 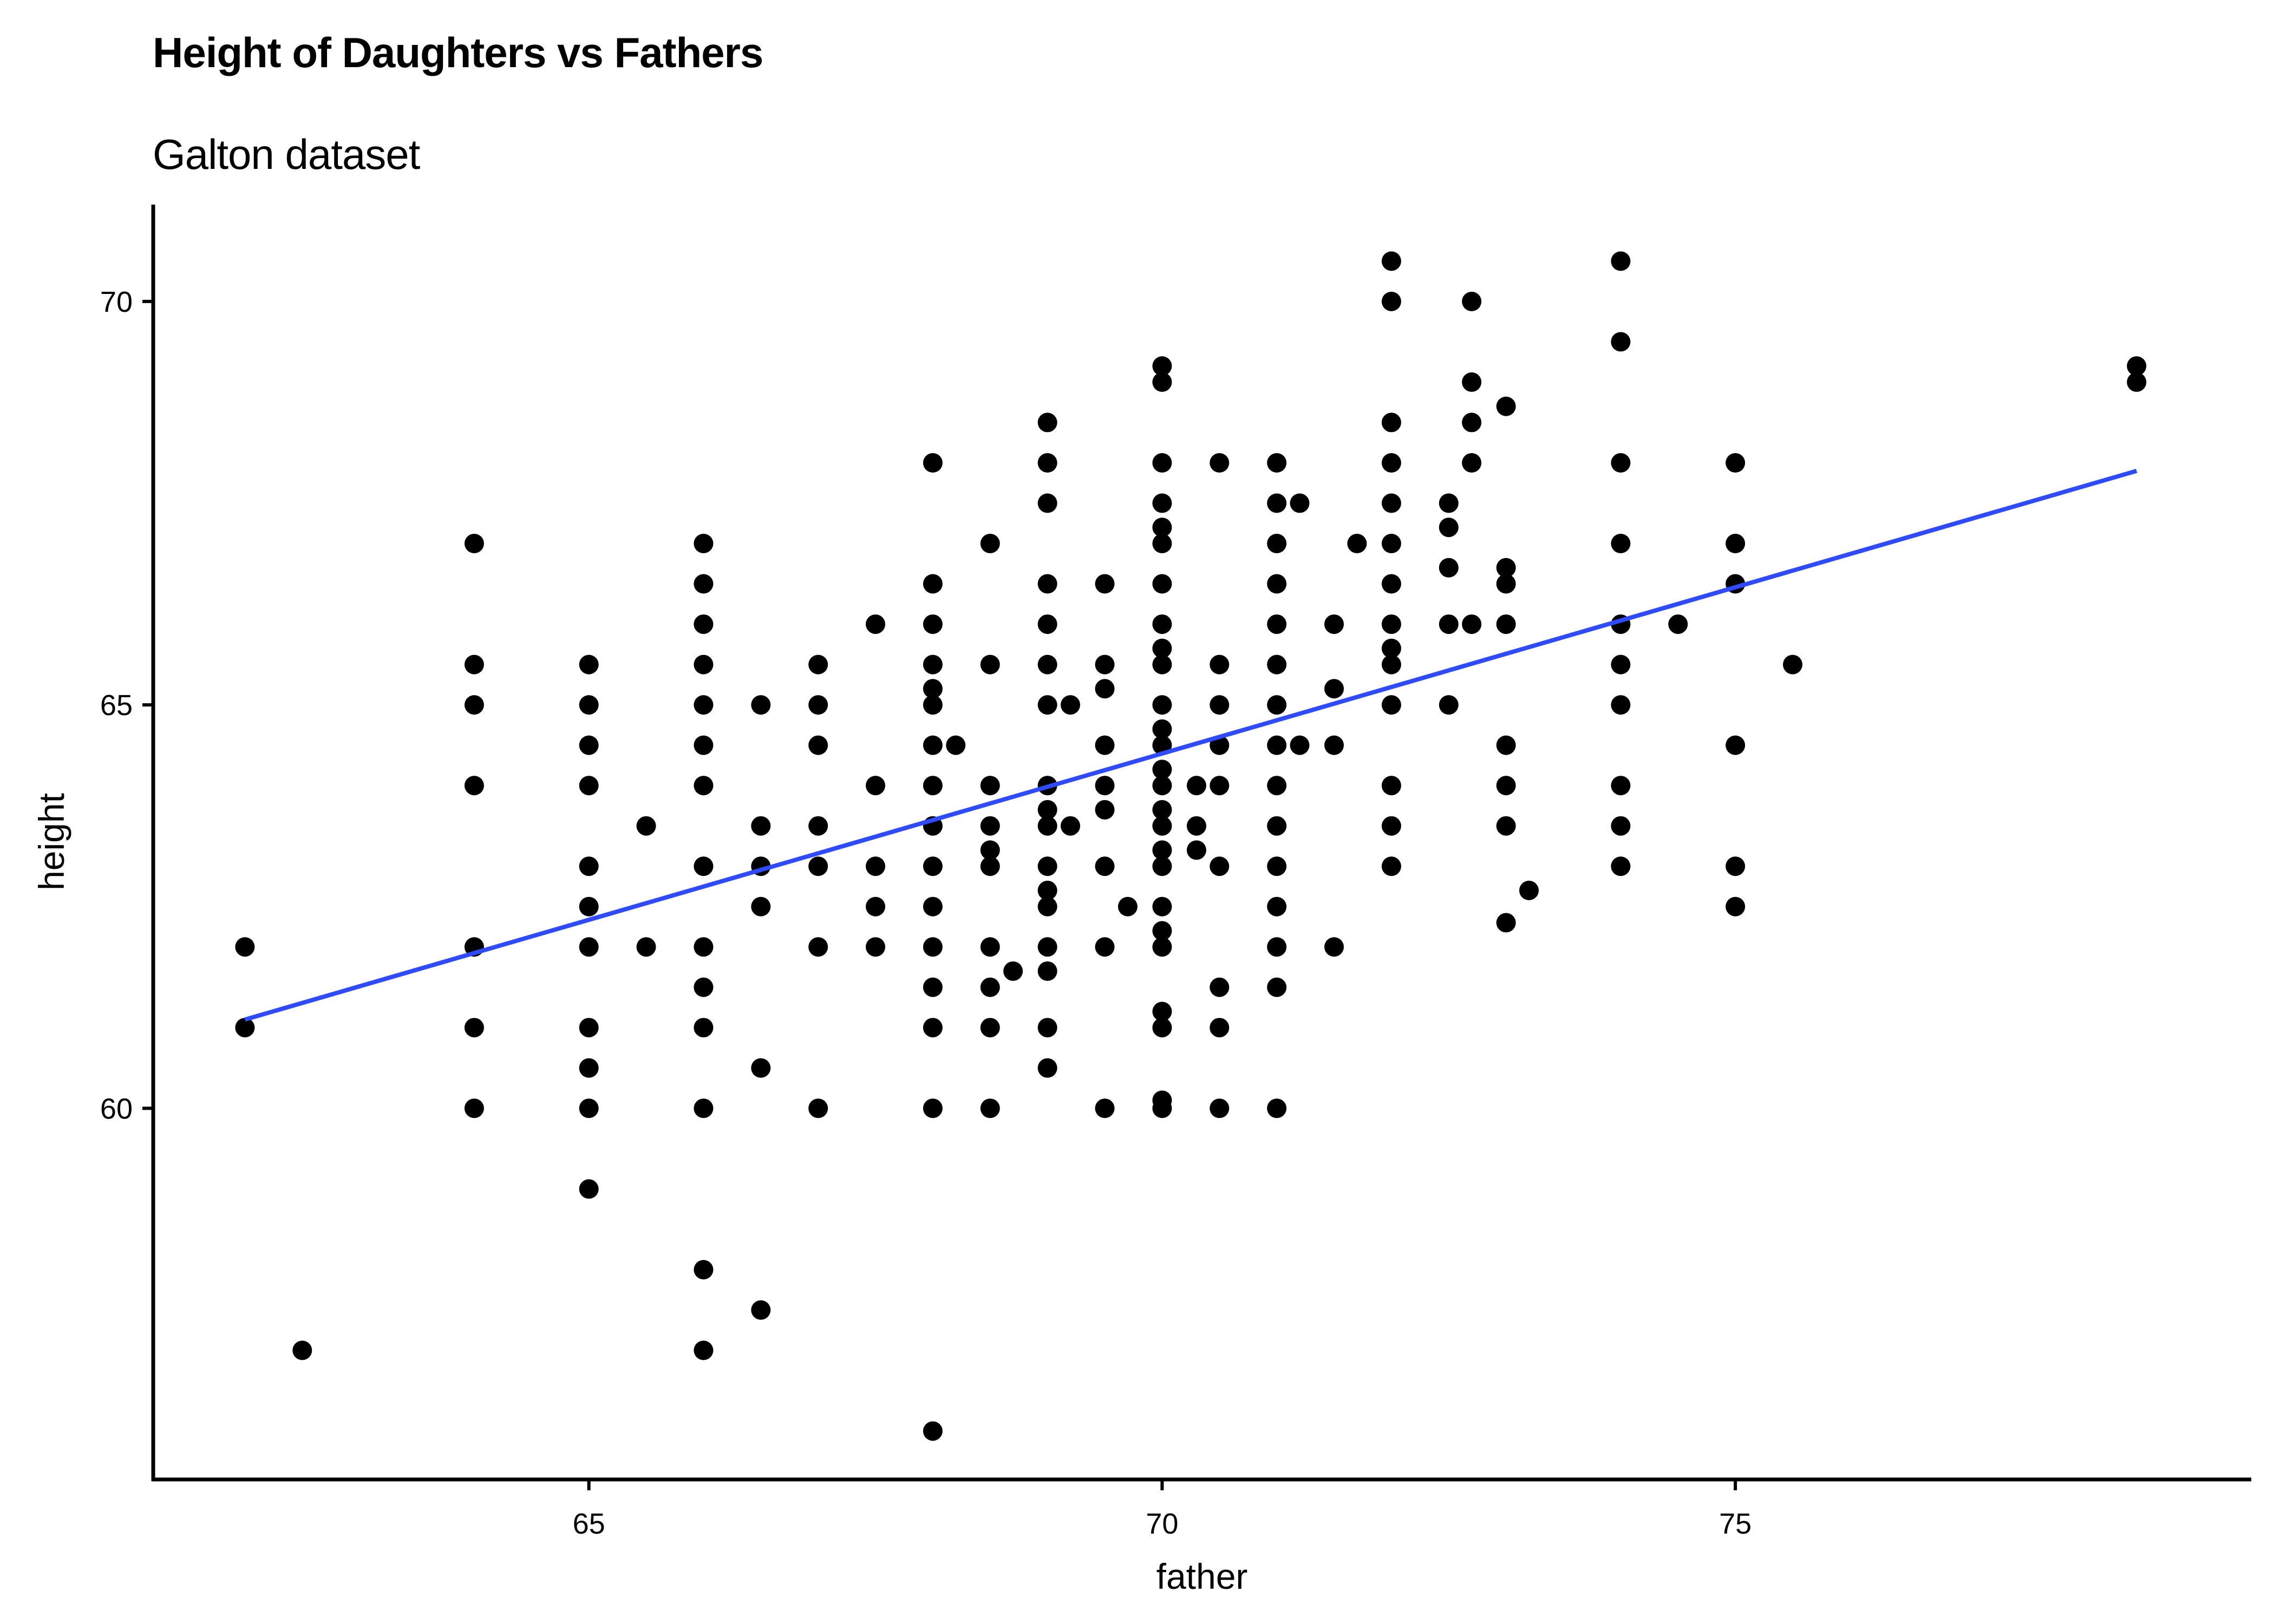 I want to click on chart-title: Height of Daughters vs Fathers, so click(x=458, y=53).